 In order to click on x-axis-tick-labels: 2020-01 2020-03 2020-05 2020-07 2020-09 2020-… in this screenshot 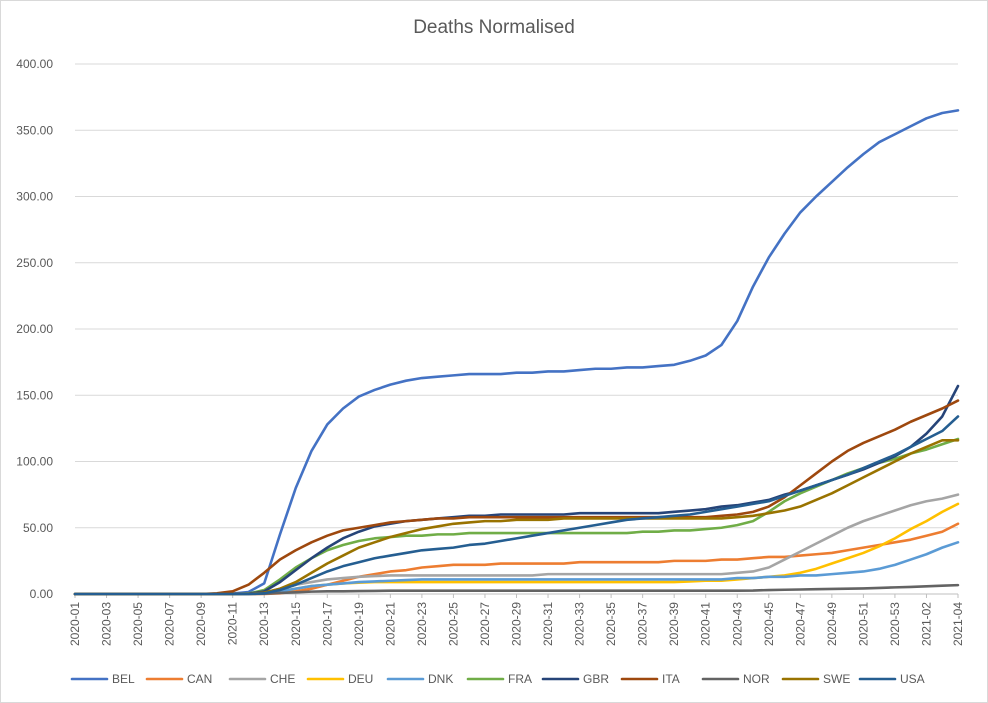, I will do `click(516, 620)`.